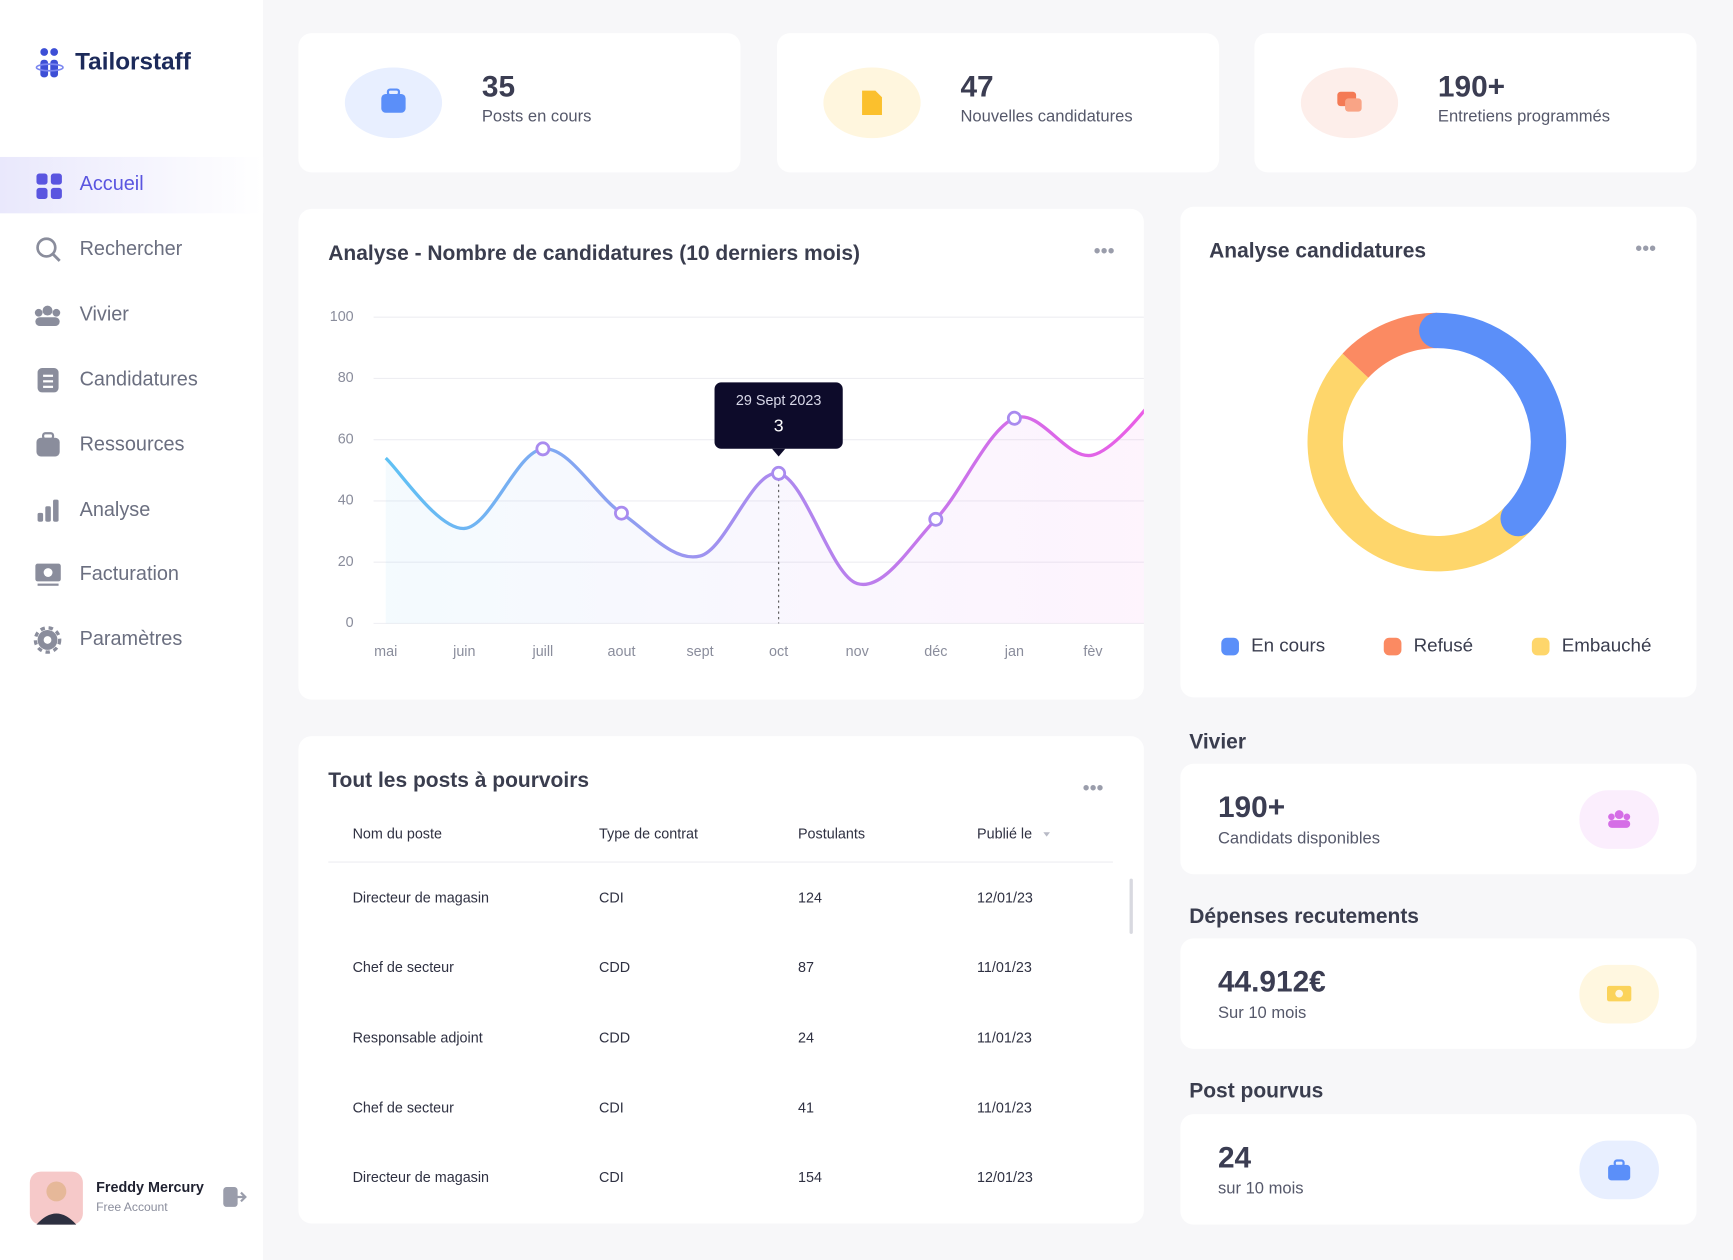 This screenshot has height=1260, width=1733. Describe the element at coordinates (346, 439) in the screenshot. I see `y-tick-label: 60` at that location.